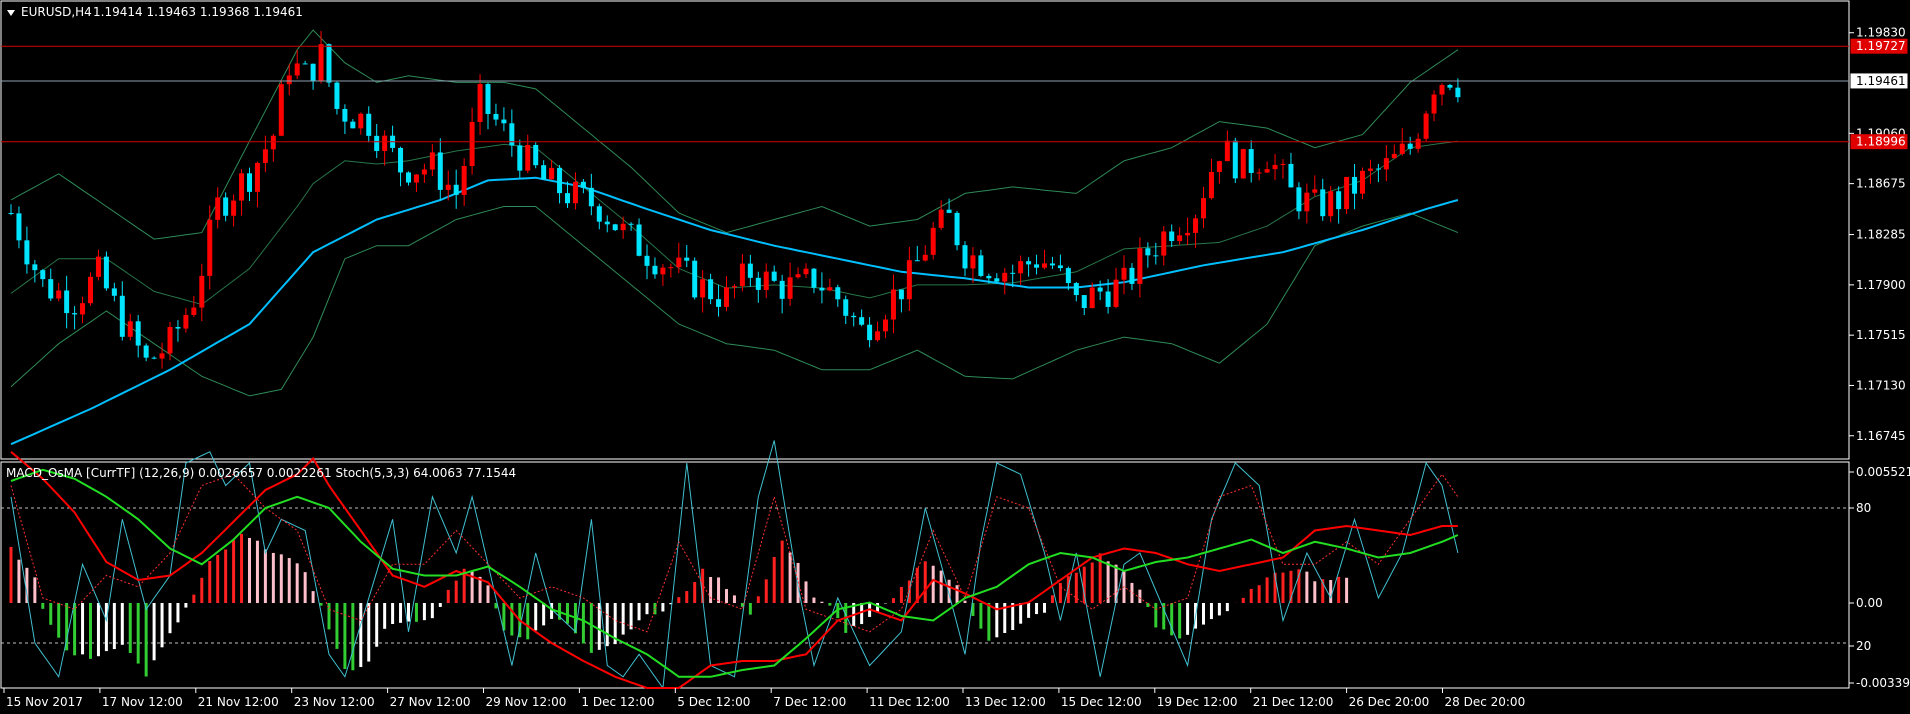 The width and height of the screenshot is (1910, 714). I want to click on upper-level-tag-text: 1.19727, so click(1881, 46).